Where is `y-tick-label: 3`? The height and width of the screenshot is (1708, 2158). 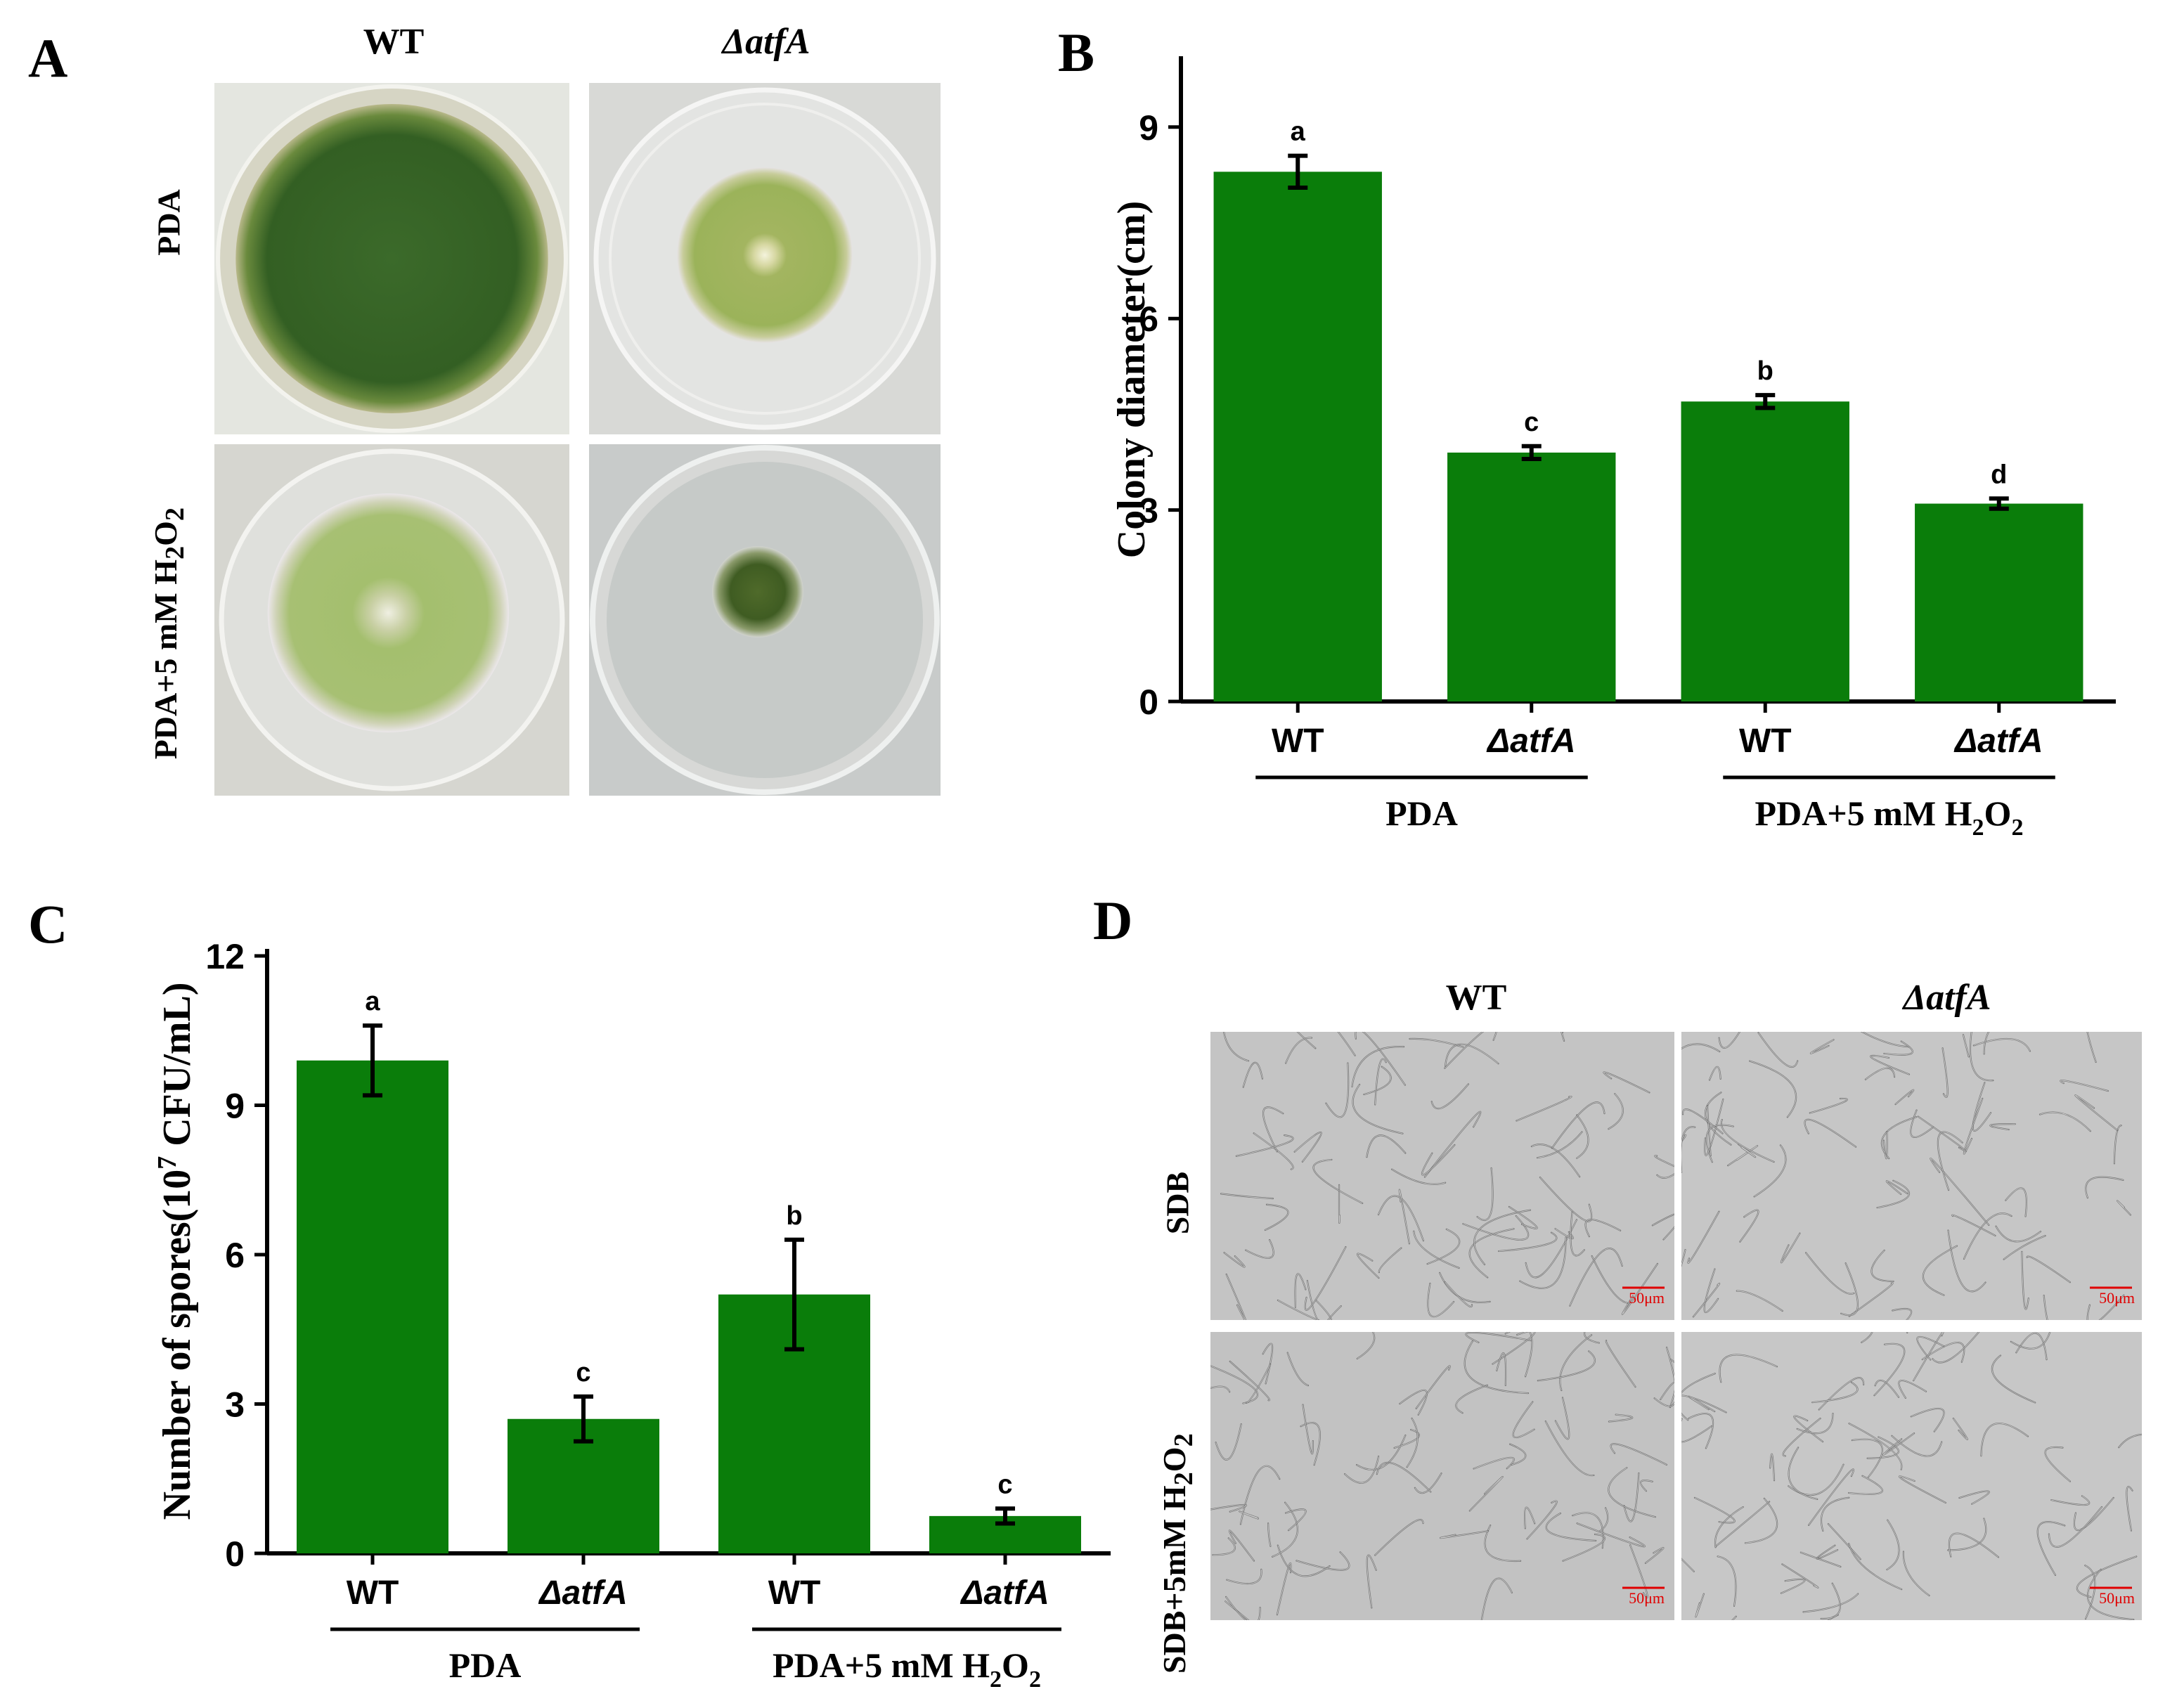 y-tick-label: 3 is located at coordinates (235, 1405).